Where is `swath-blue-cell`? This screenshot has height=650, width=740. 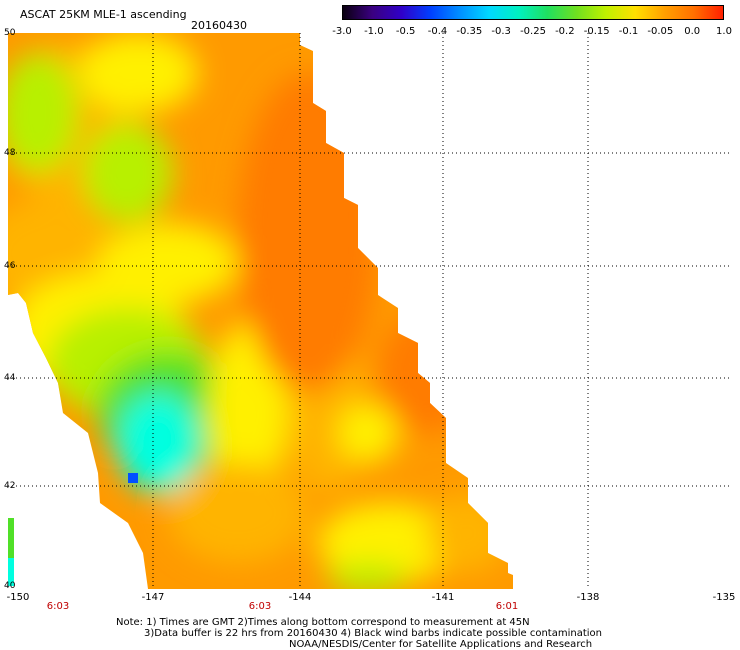
swath-blue-cell is located at coordinates (133, 478).